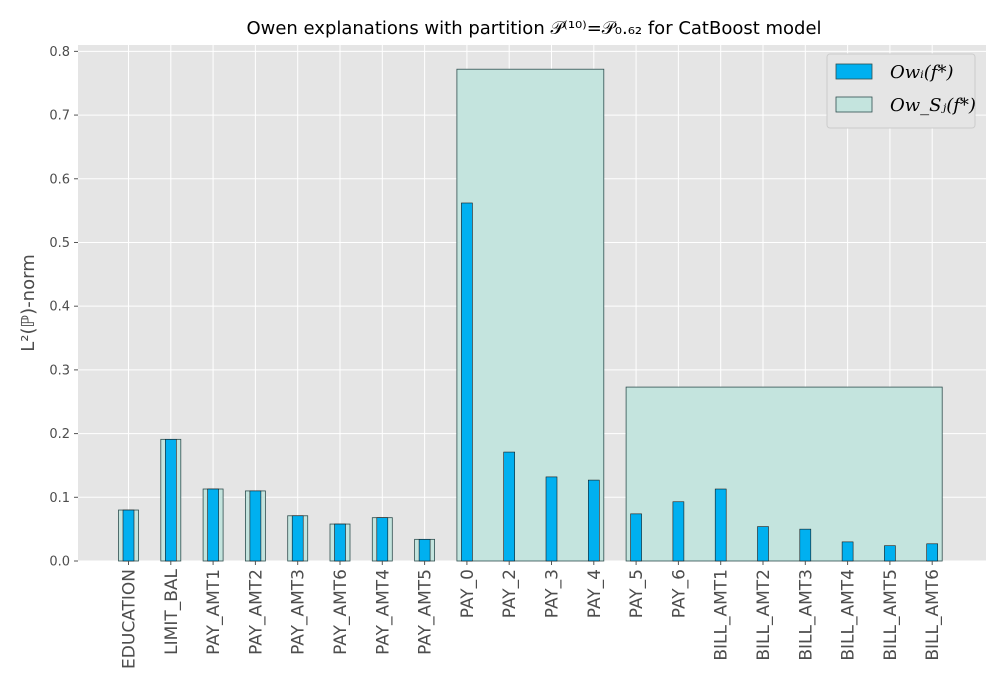 This screenshot has width=1000, height=700. What do you see at coordinates (553, 593) in the screenshot?
I see `x-tick-label: PAY_3` at bounding box center [553, 593].